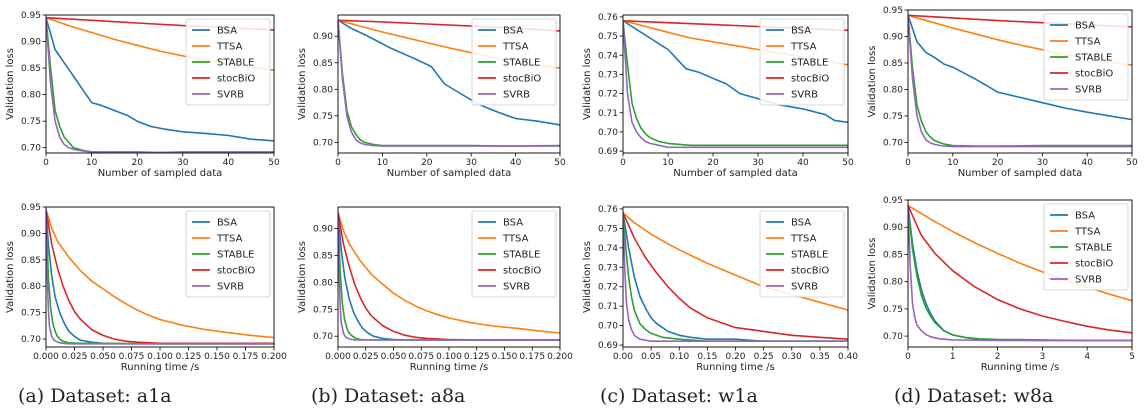 The height and width of the screenshot is (417, 1144). I want to click on y-tick-label: 0.73, so click(608, 268).